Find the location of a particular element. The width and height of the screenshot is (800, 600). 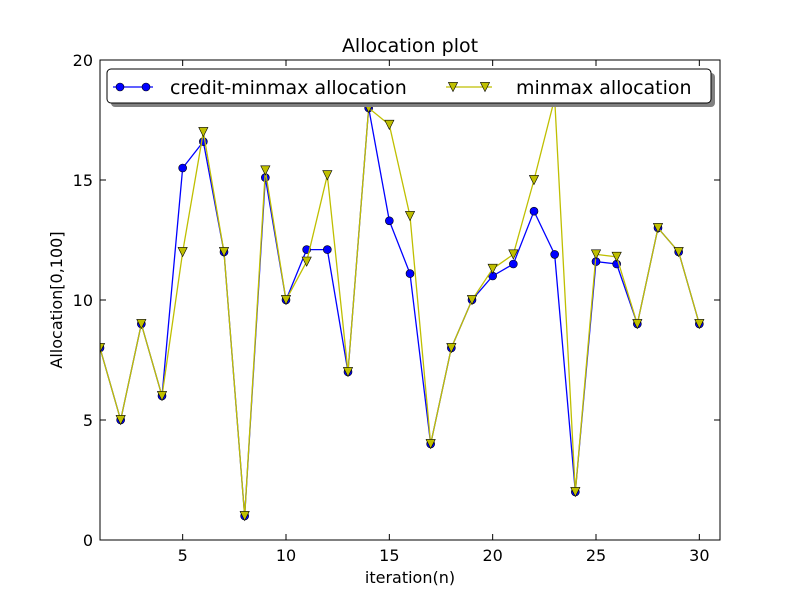

x-tick-label: 30 is located at coordinates (699, 555).